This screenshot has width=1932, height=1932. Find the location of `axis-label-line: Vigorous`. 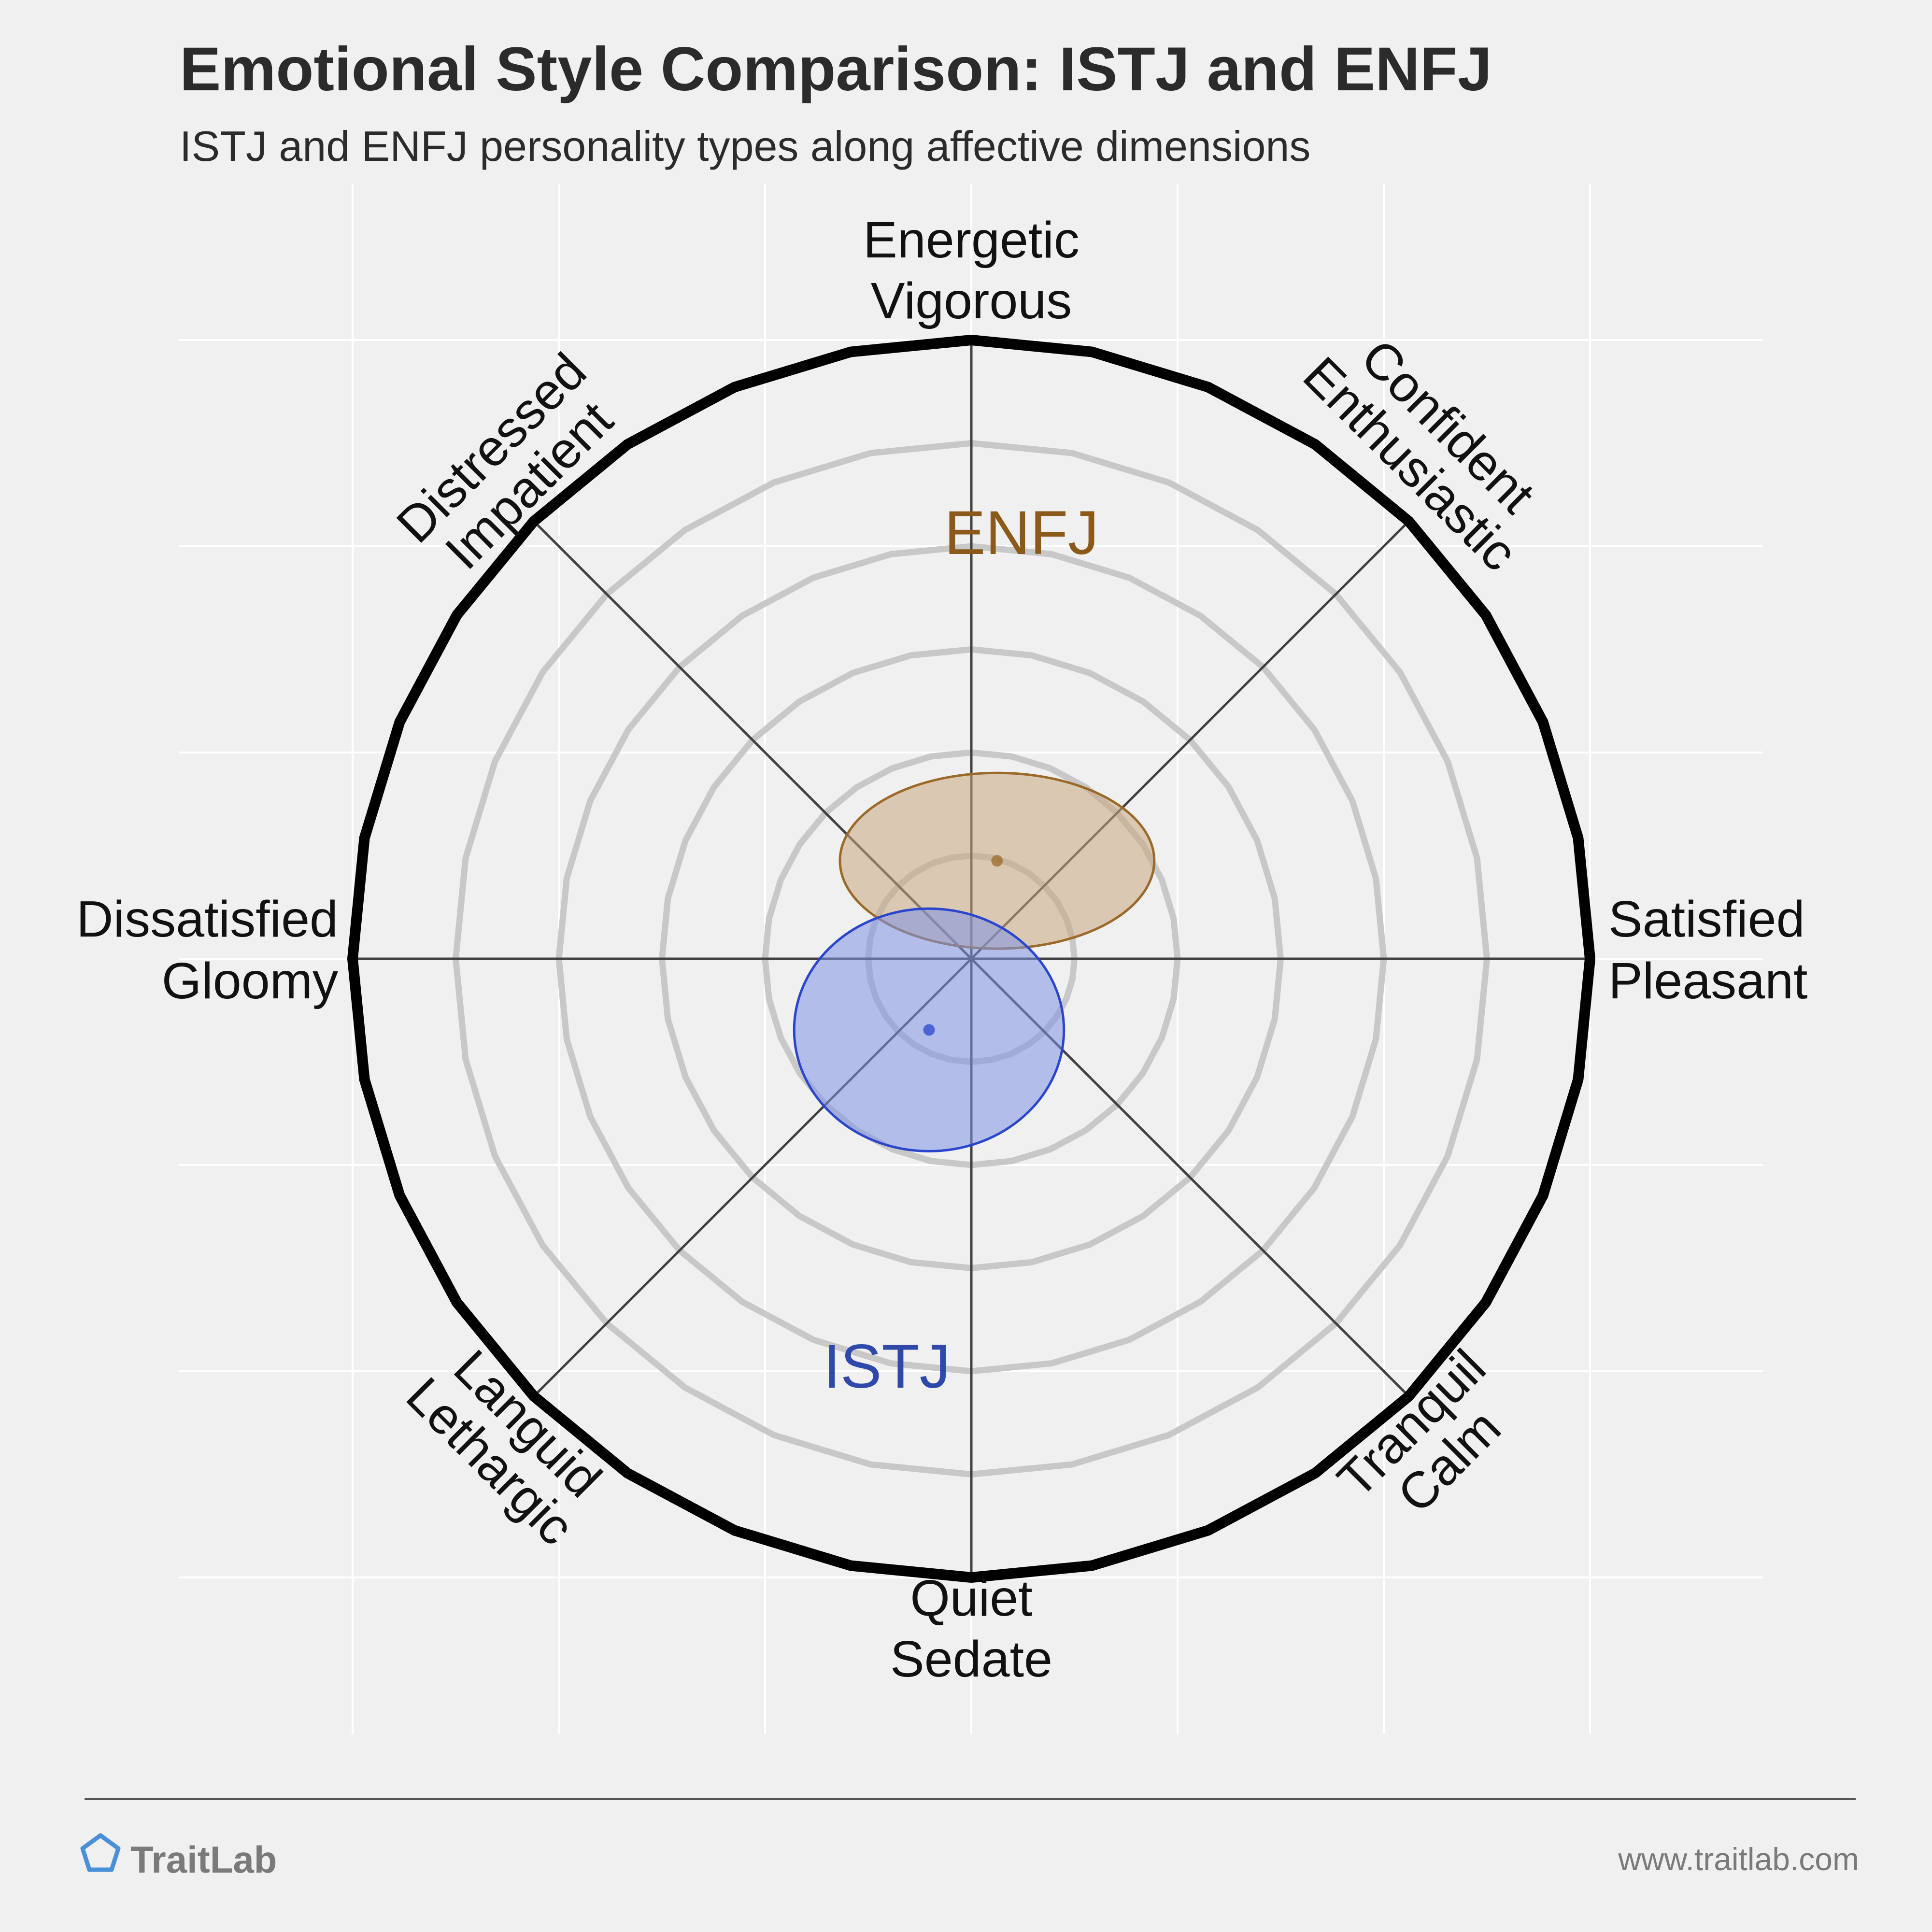

axis-label-line: Vigorous is located at coordinates (971, 300).